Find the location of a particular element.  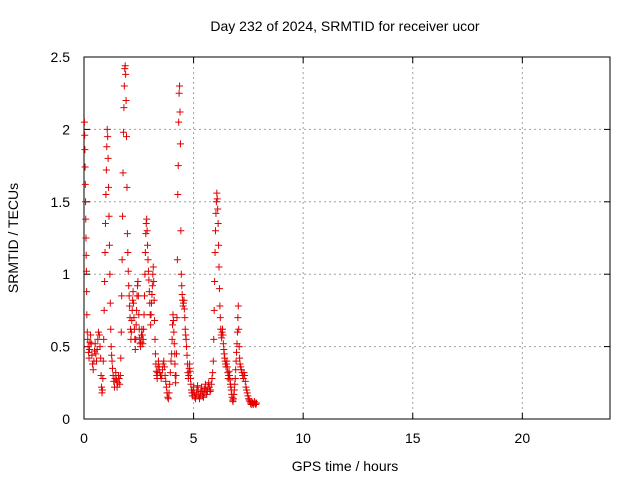

y-tick-label: 2 is located at coordinates (66, 129).